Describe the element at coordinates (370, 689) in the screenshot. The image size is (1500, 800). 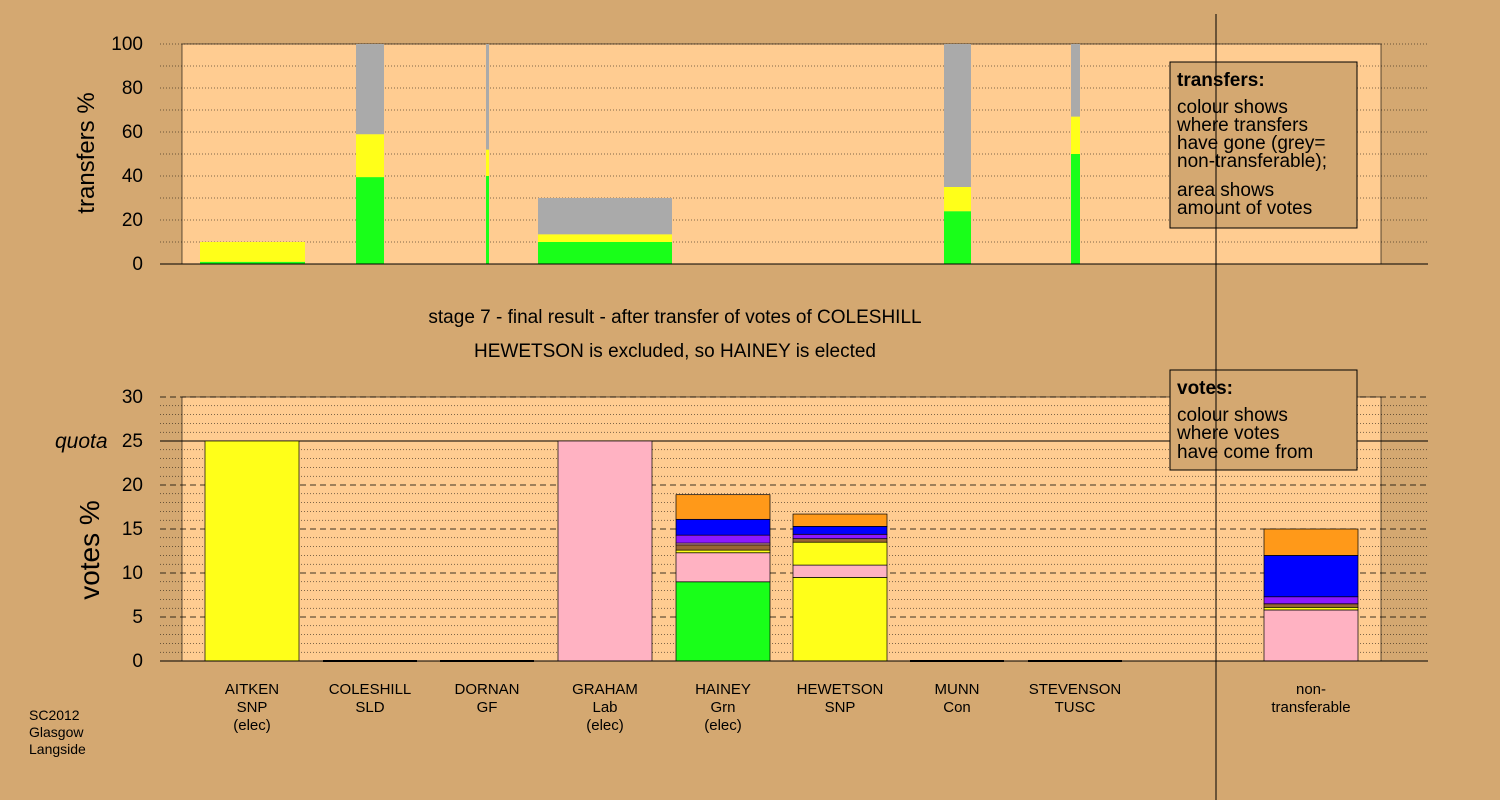
I see `votes-x-label-name: COLESHILL` at that location.